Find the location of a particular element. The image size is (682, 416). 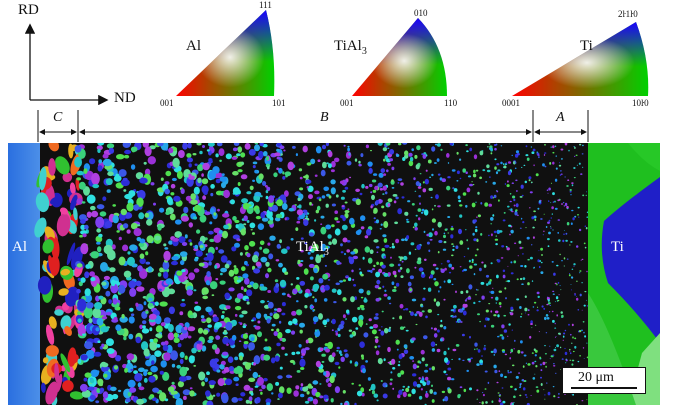

ti-ipf-triangle is located at coordinates (580, 59).